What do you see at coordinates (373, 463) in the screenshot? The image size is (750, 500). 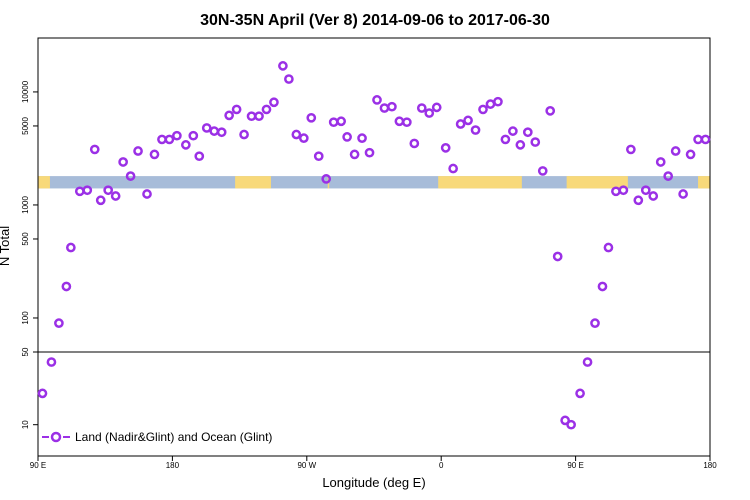 I see `x-axis: 90 E 180 90 W 0 90 E 180` at bounding box center [373, 463].